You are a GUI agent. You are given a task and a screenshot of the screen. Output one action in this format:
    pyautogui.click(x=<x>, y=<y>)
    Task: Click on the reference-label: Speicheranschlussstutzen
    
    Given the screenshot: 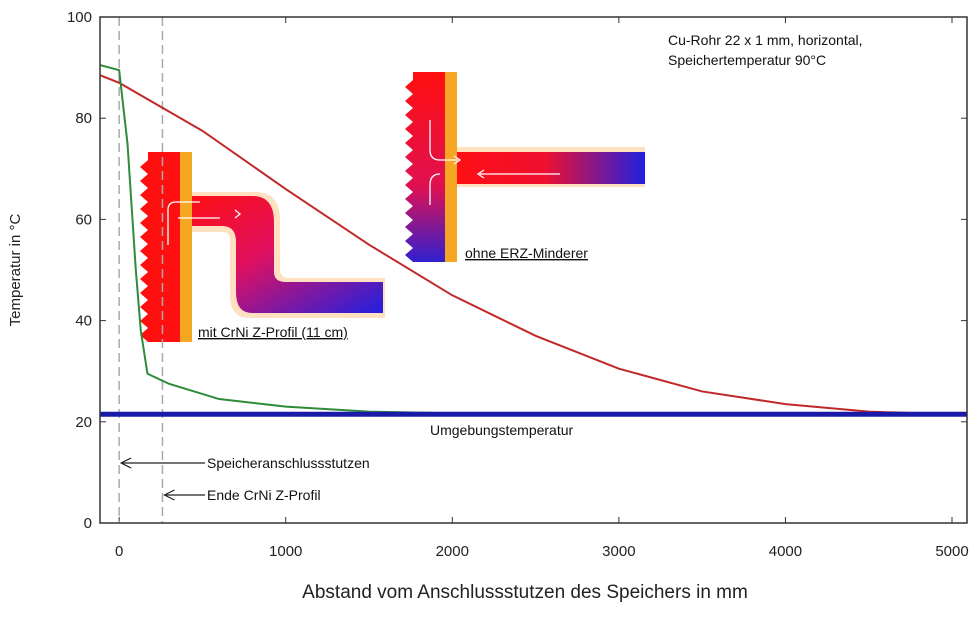 What is the action you would take?
    pyautogui.click(x=288, y=463)
    